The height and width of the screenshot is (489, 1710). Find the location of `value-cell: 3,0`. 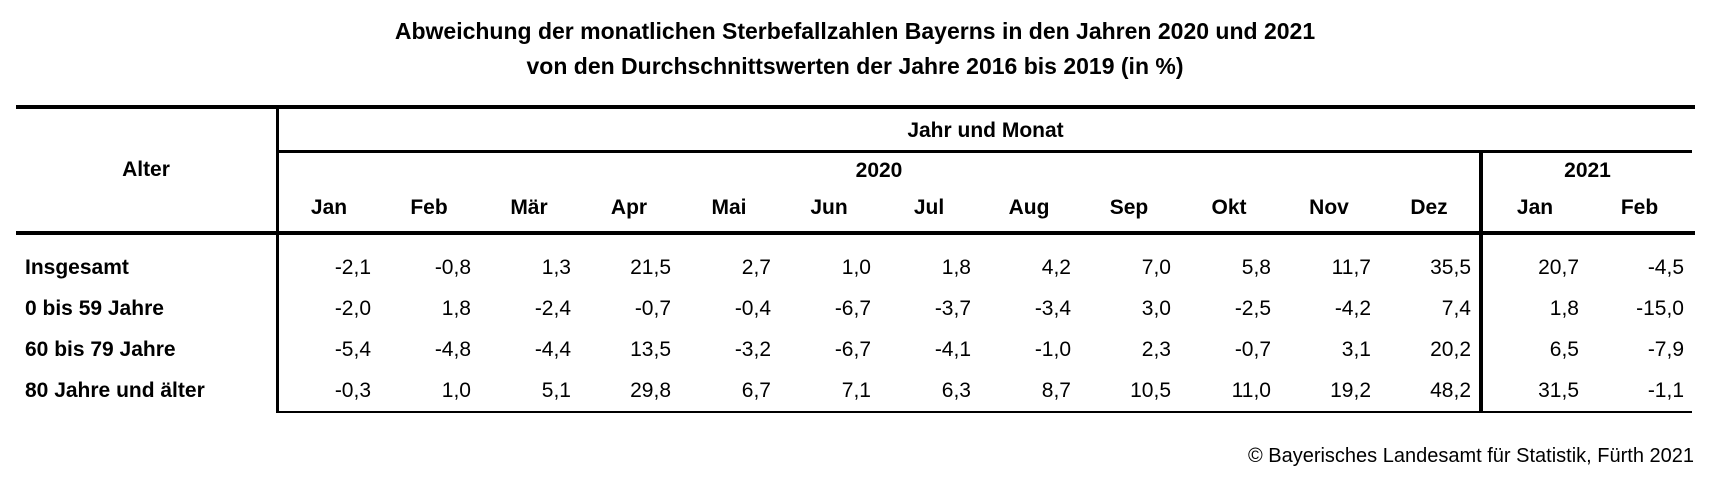

value-cell: 3,0 is located at coordinates (1156, 308).